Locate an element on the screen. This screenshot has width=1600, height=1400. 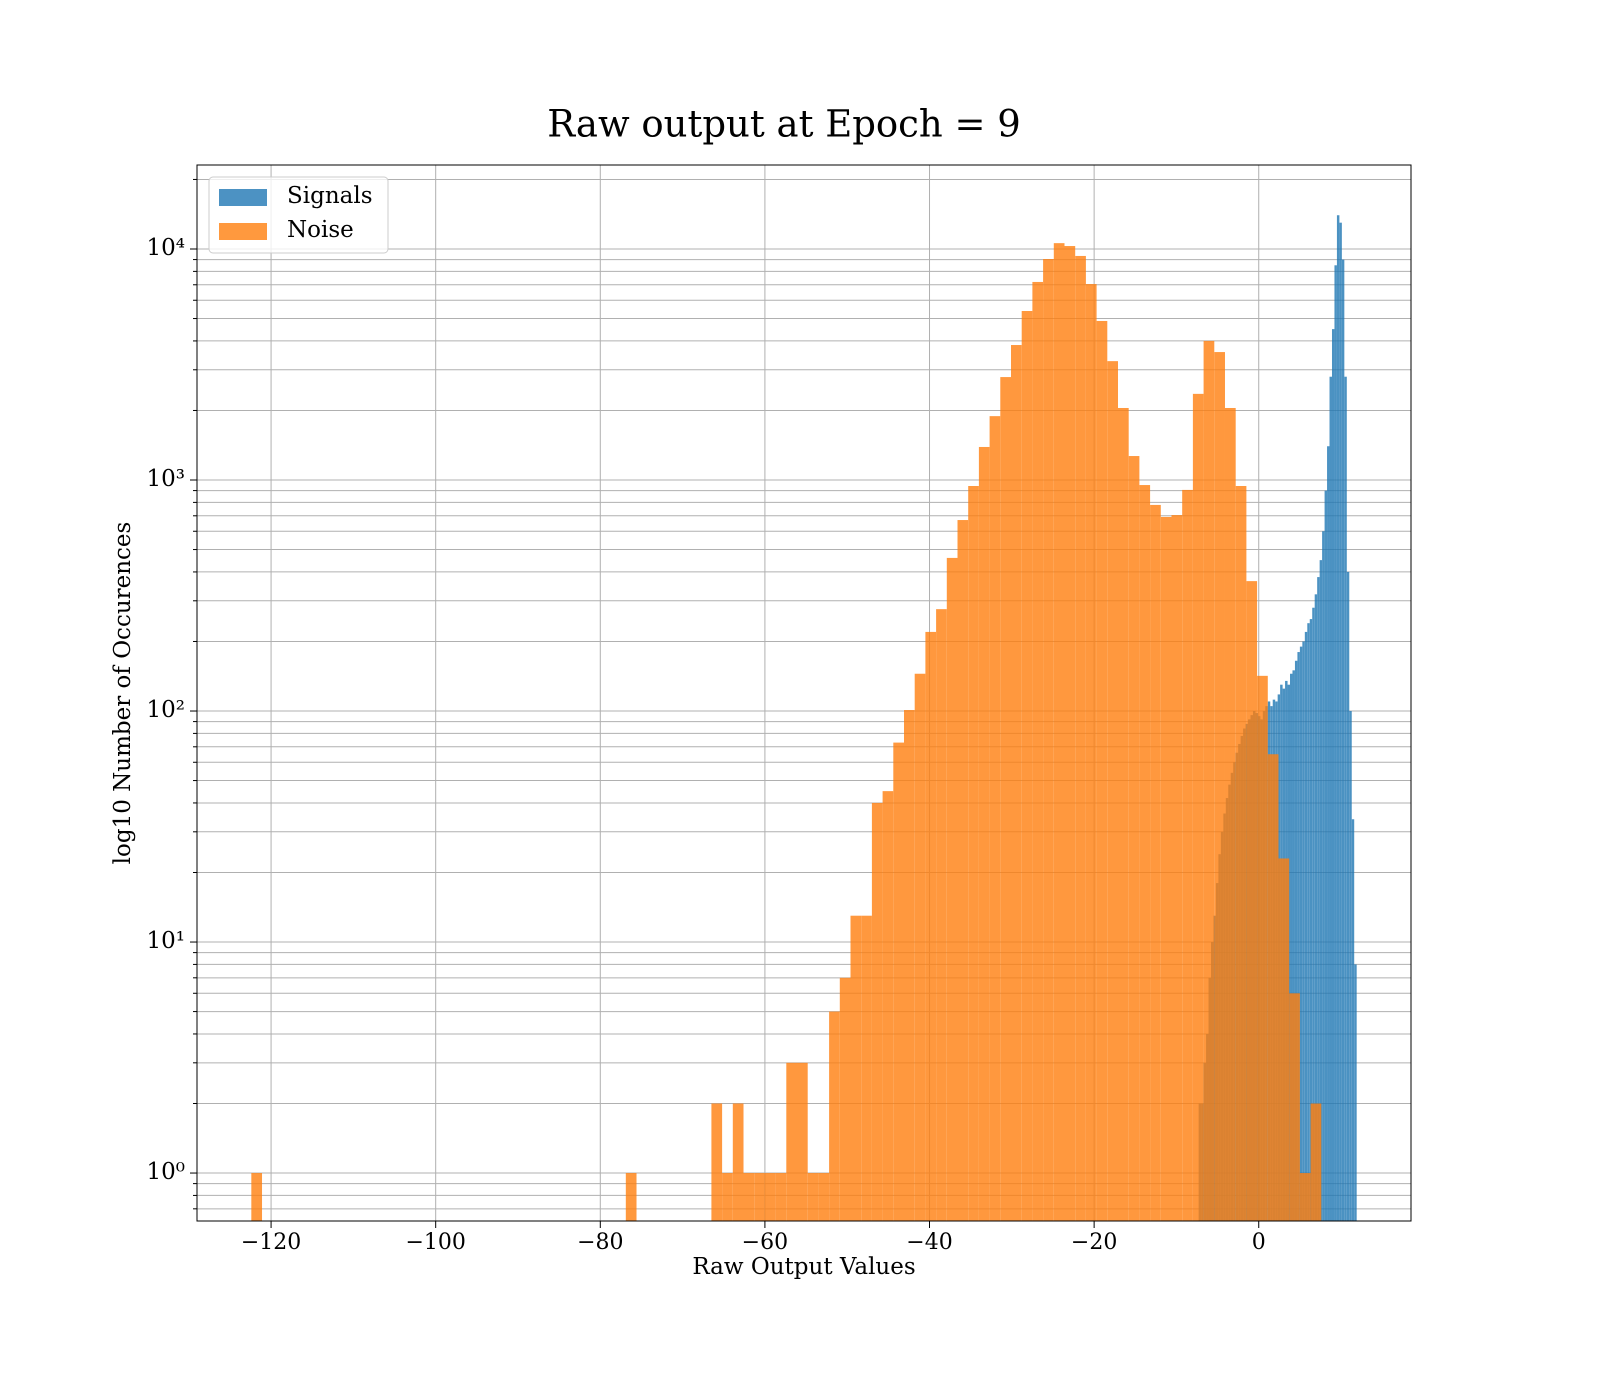
y-tick-label: 10⁰ is located at coordinates (166, 1172).